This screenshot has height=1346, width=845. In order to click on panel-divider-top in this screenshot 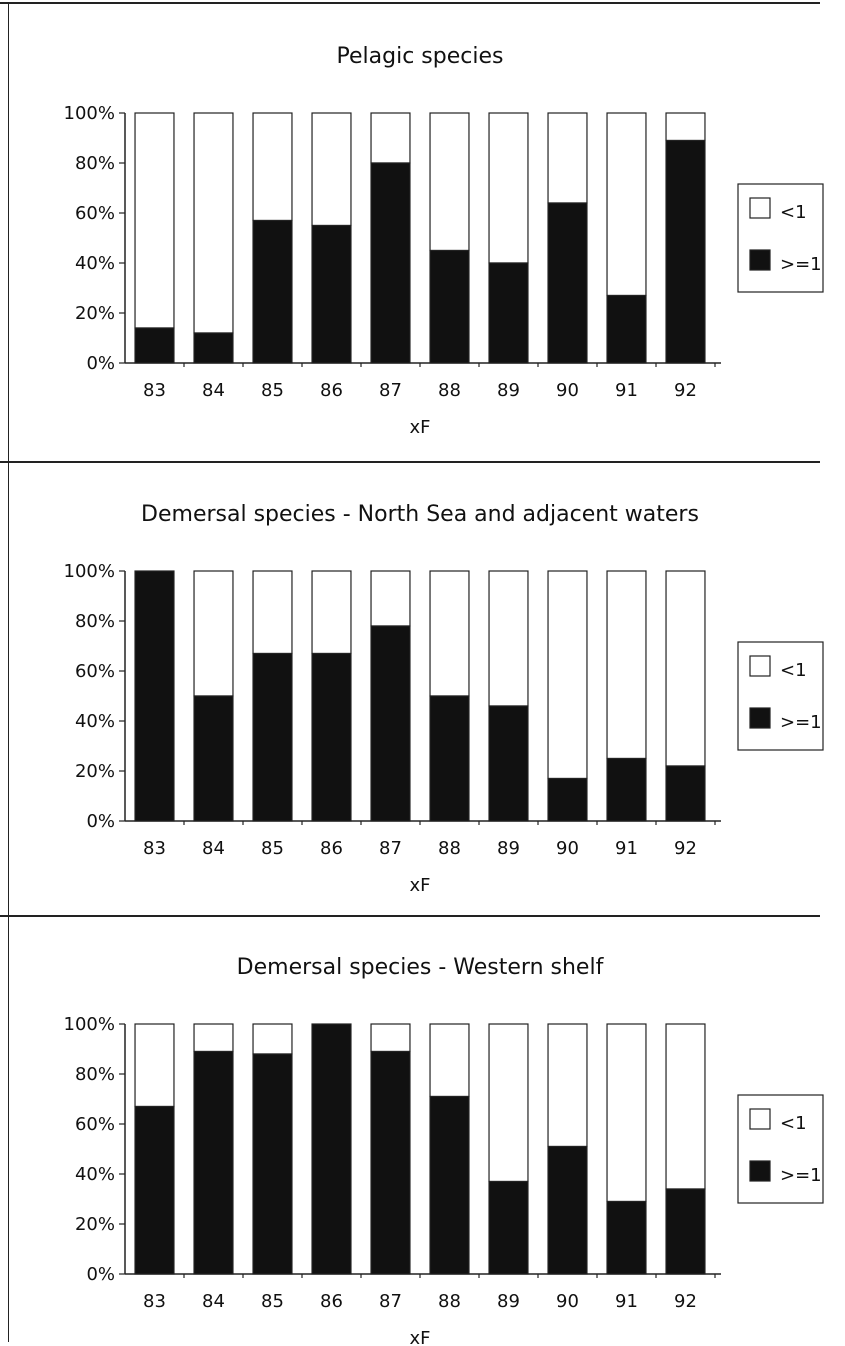, I will do `click(410, 3)`.